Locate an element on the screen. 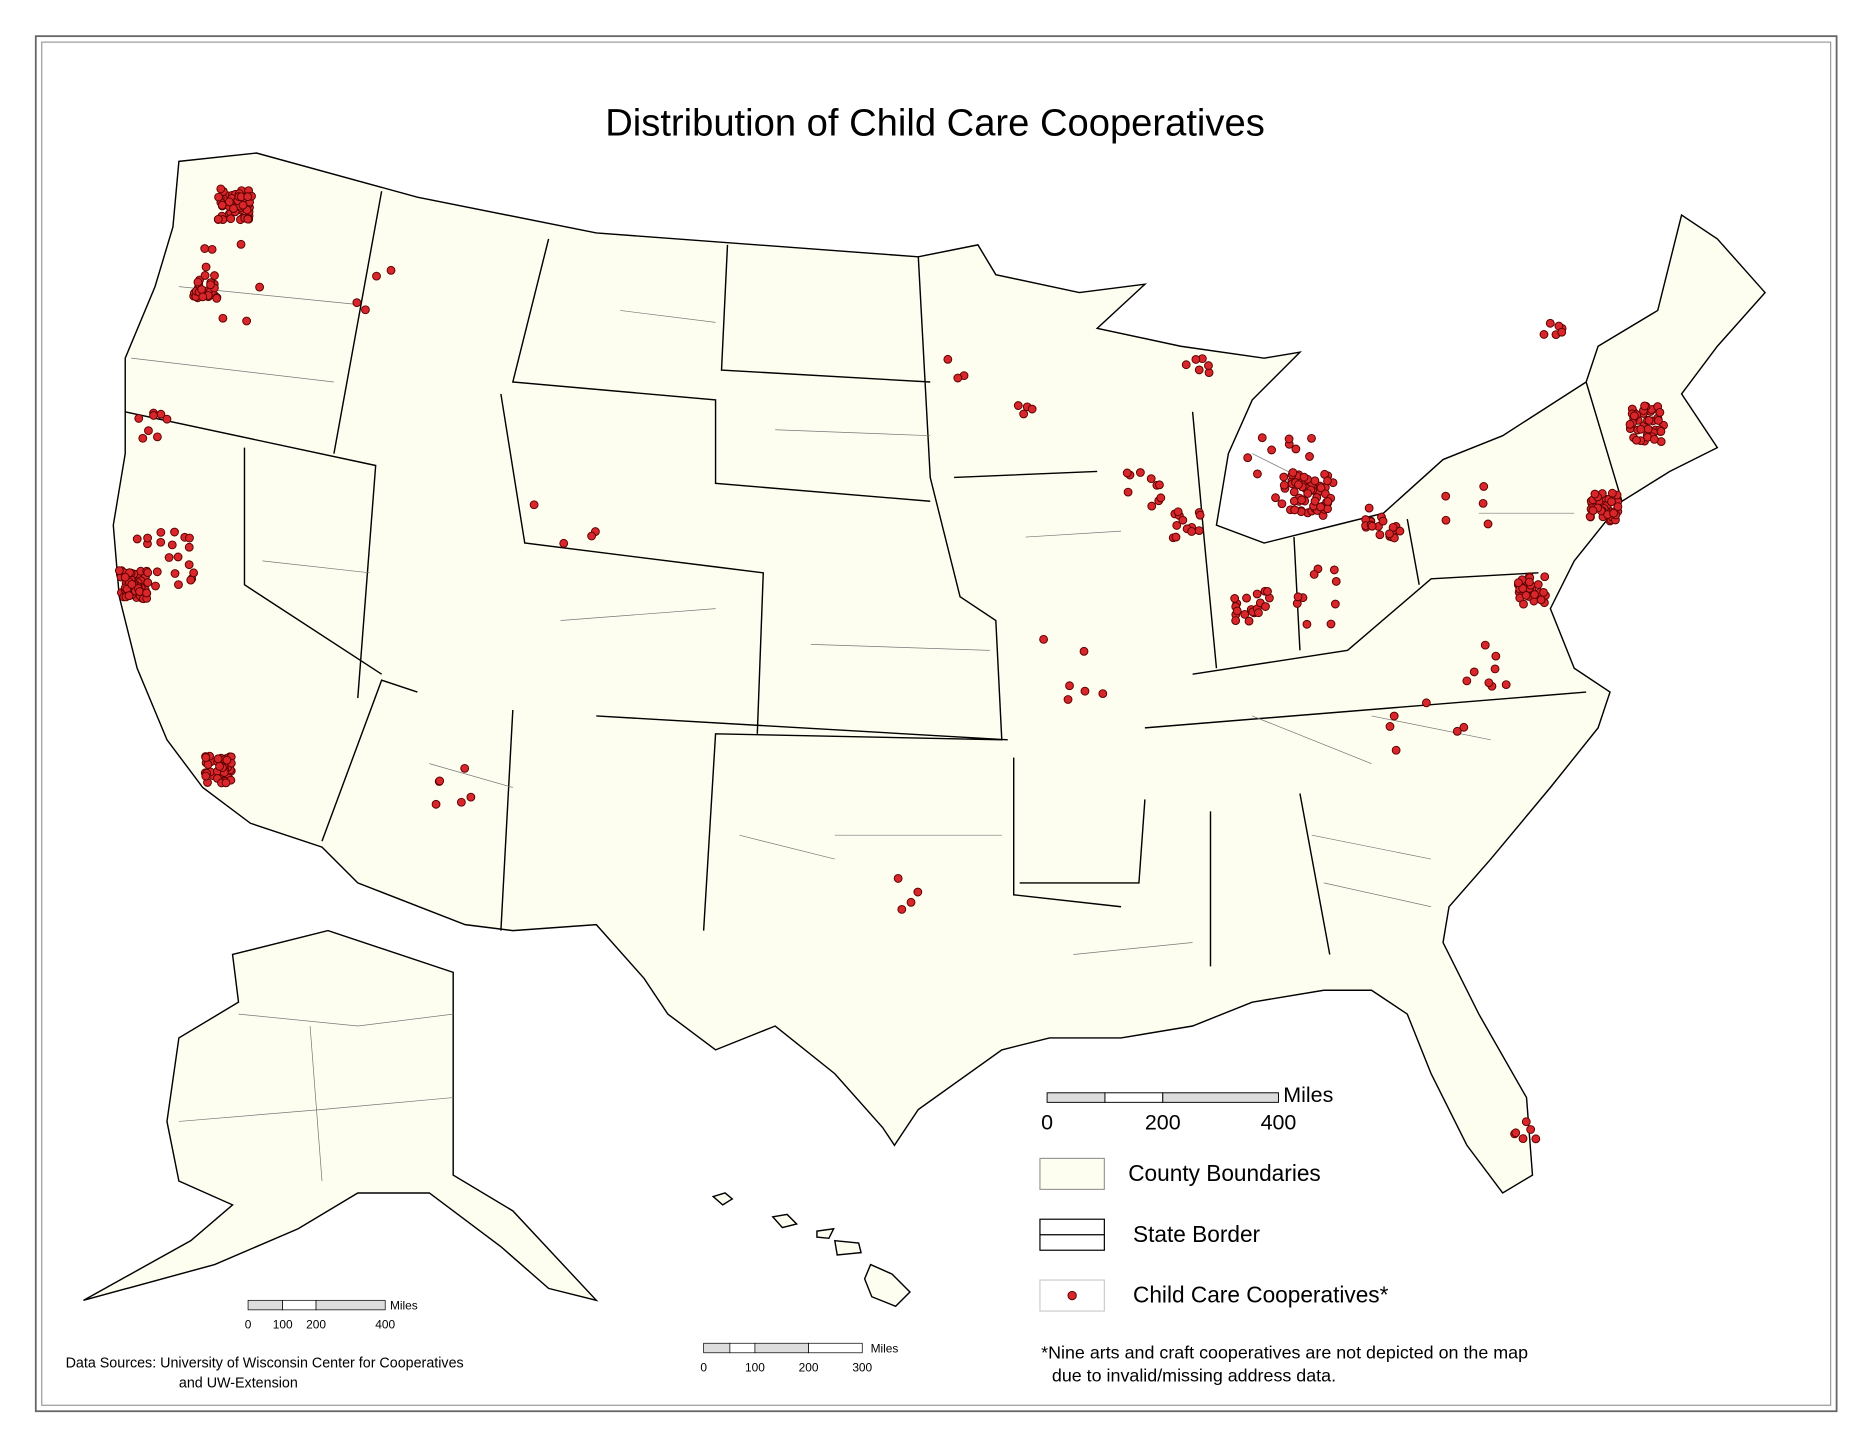  legend-item: County Boundaries is located at coordinates (1224, 1173).